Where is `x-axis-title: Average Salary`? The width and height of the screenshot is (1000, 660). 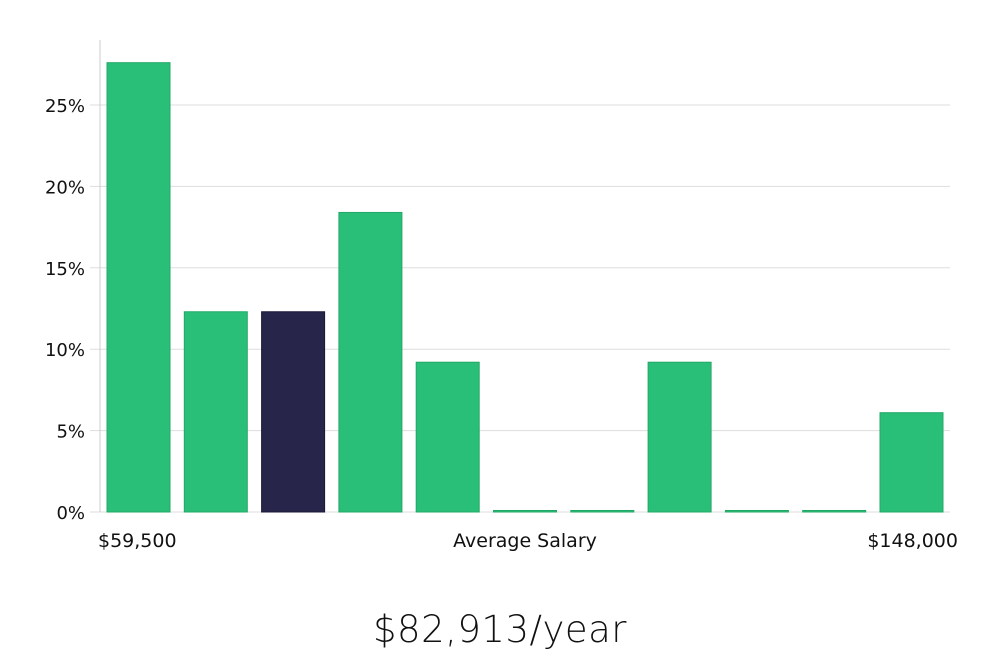 x-axis-title: Average Salary is located at coordinates (525, 541).